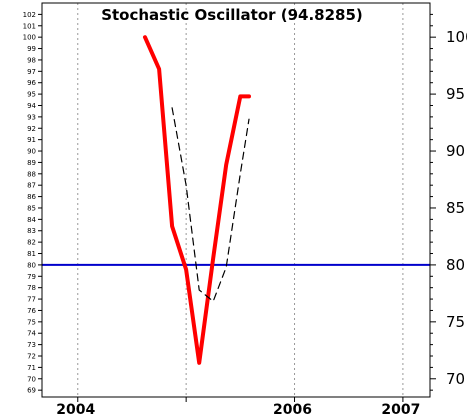 Image resolution: width=467 pixels, height=419 pixels. I want to click on left-tick-label-78: 78, so click(31, 288).